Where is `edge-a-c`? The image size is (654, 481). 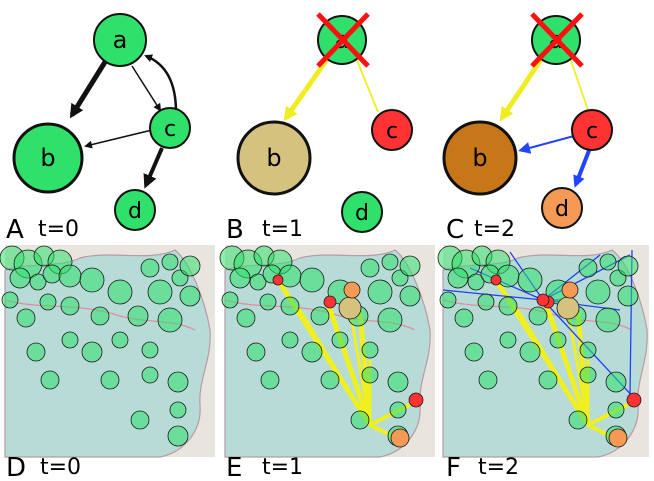 edge-a-c is located at coordinates (146, 88).